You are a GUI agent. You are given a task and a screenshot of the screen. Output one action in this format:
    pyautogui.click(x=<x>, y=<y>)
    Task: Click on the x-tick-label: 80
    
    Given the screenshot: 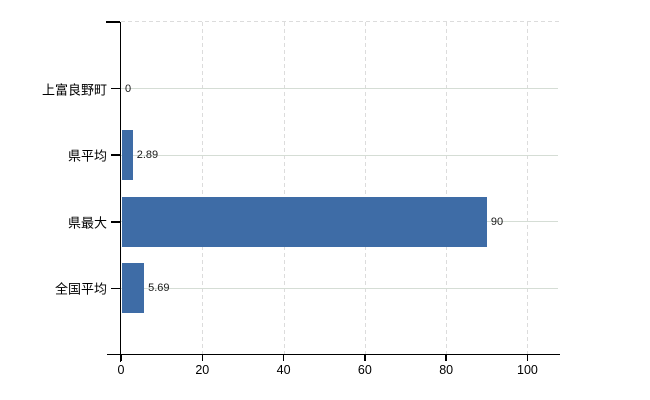 What is the action you would take?
    pyautogui.click(x=446, y=370)
    